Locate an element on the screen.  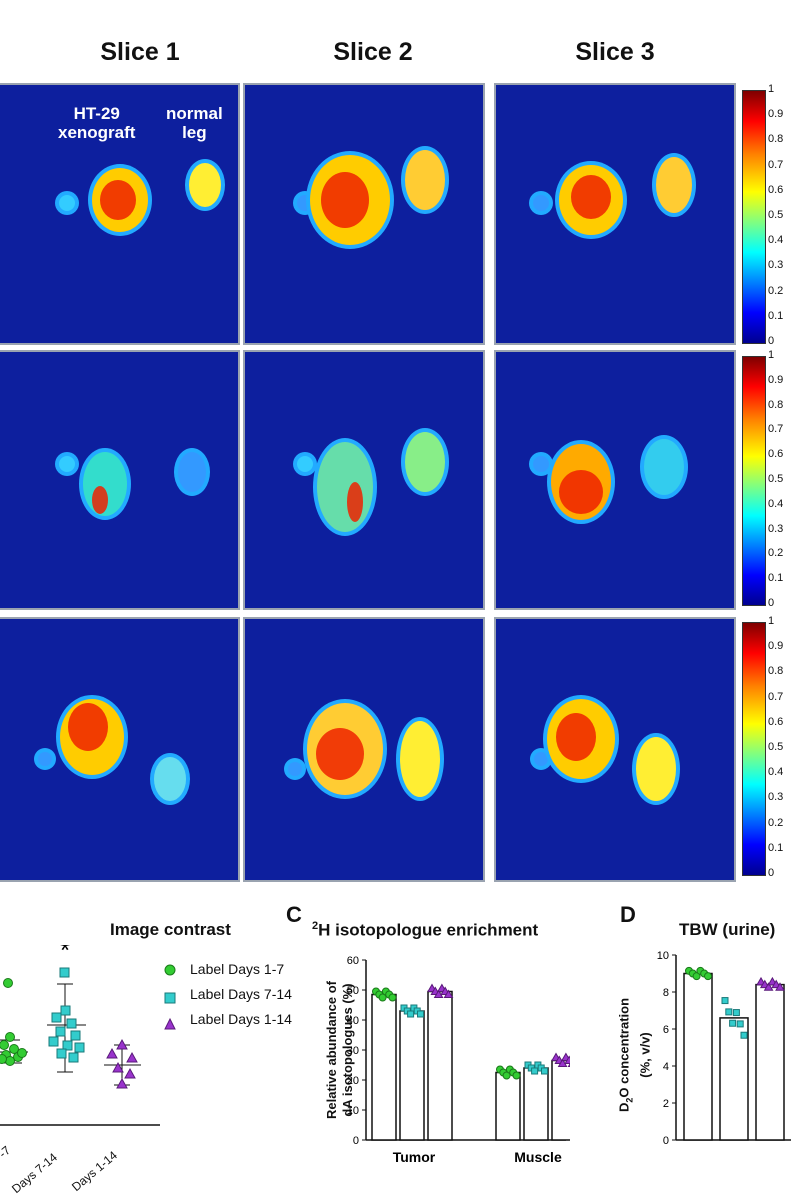
panel-c-ytick-label: 40 is located at coordinates (353, 1021).